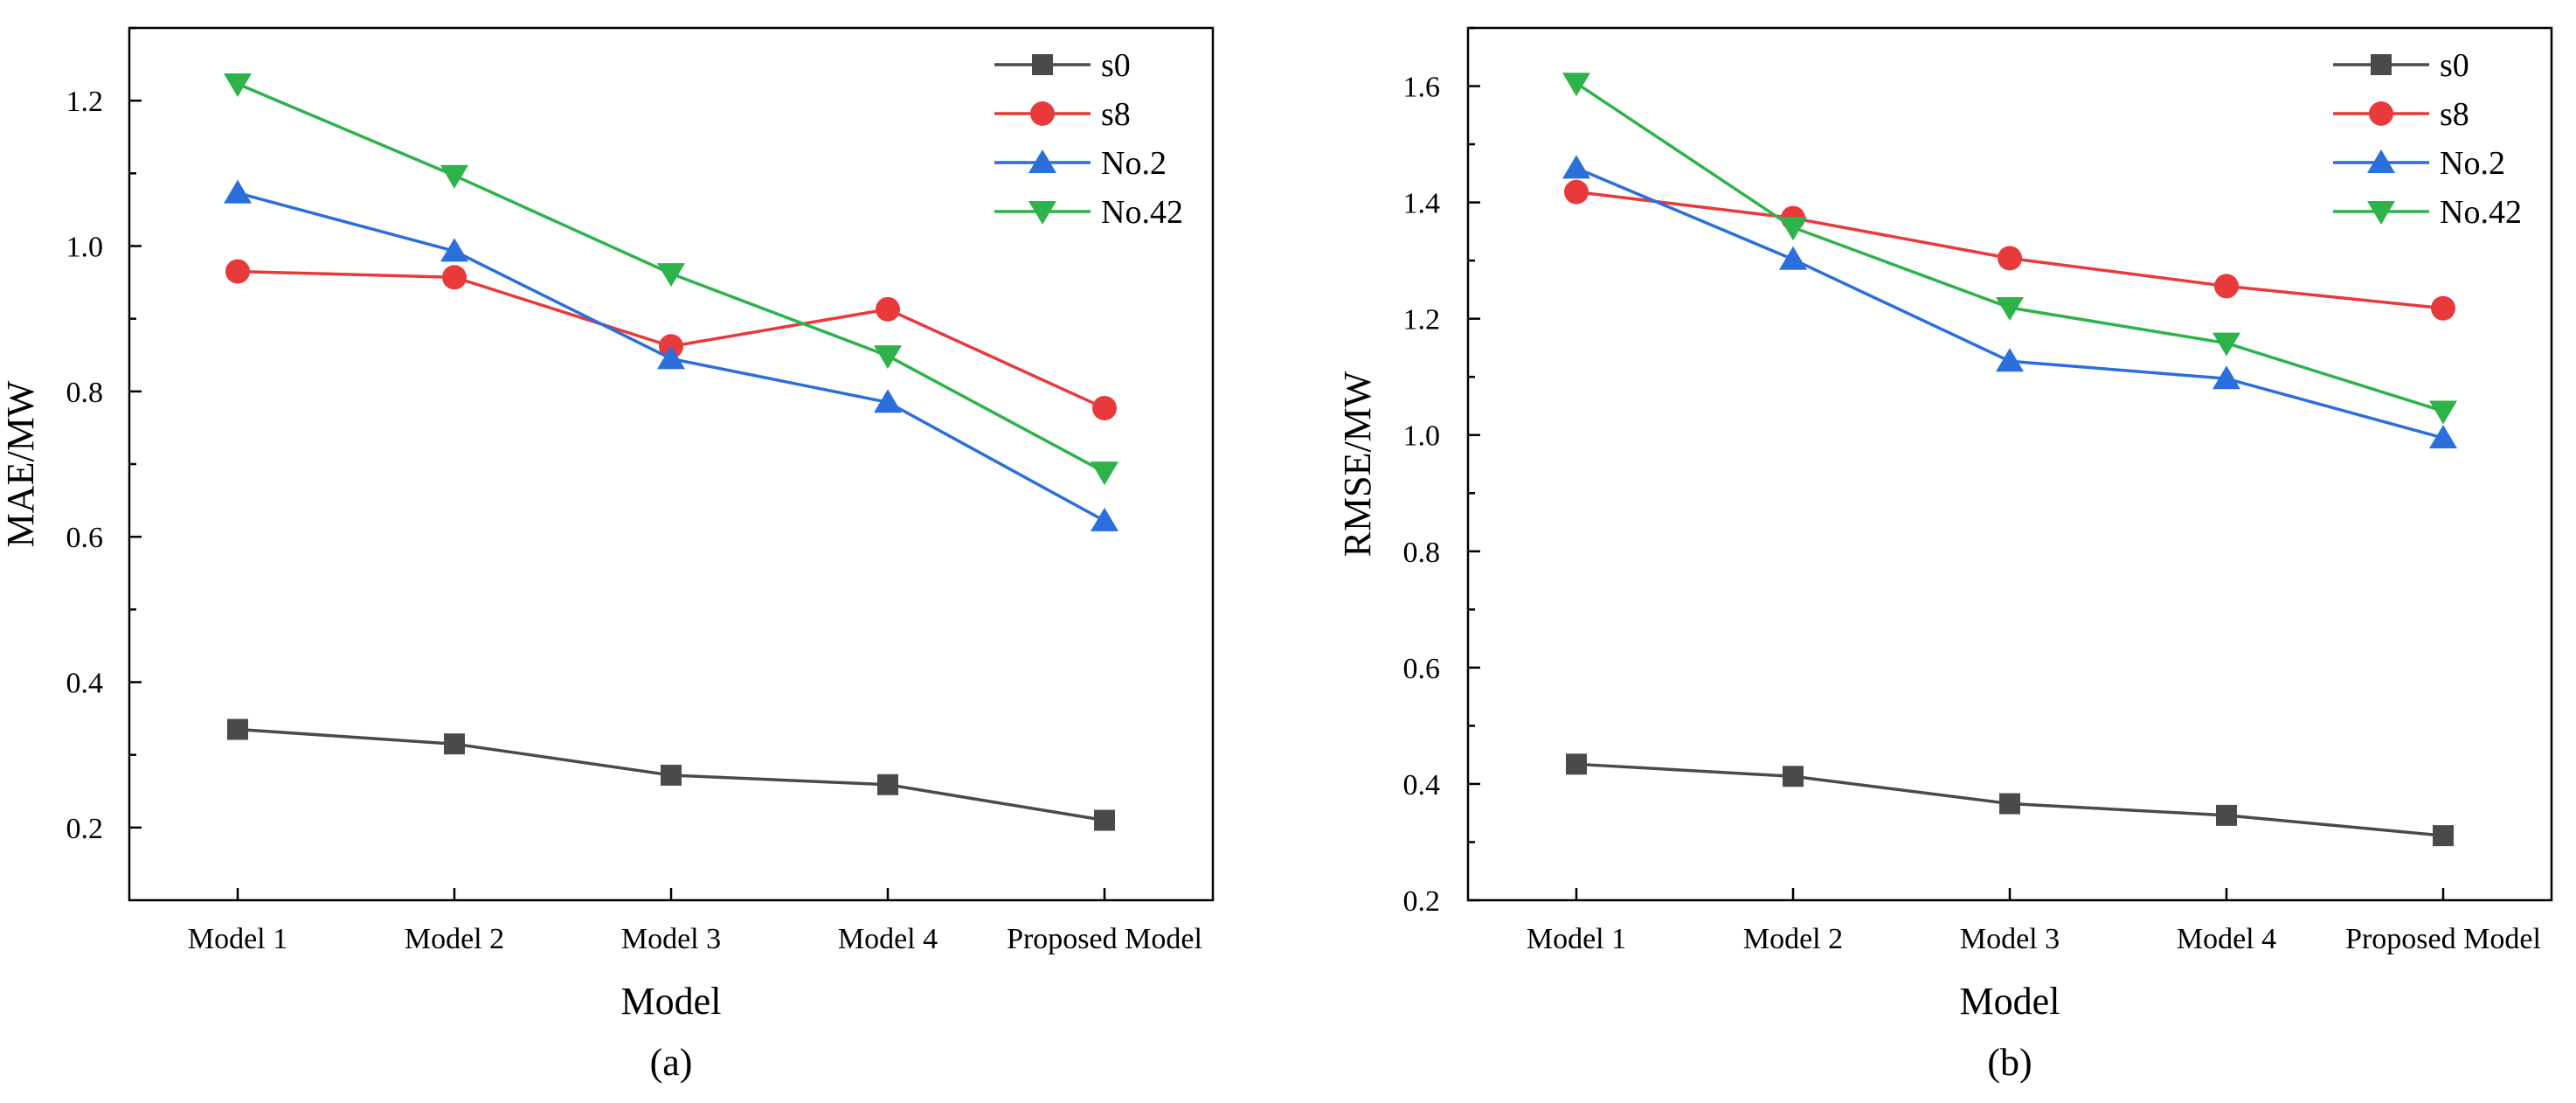 This screenshot has height=1103, width=2576. What do you see at coordinates (2009, 1062) in the screenshot?
I see `panel-label: (b)` at bounding box center [2009, 1062].